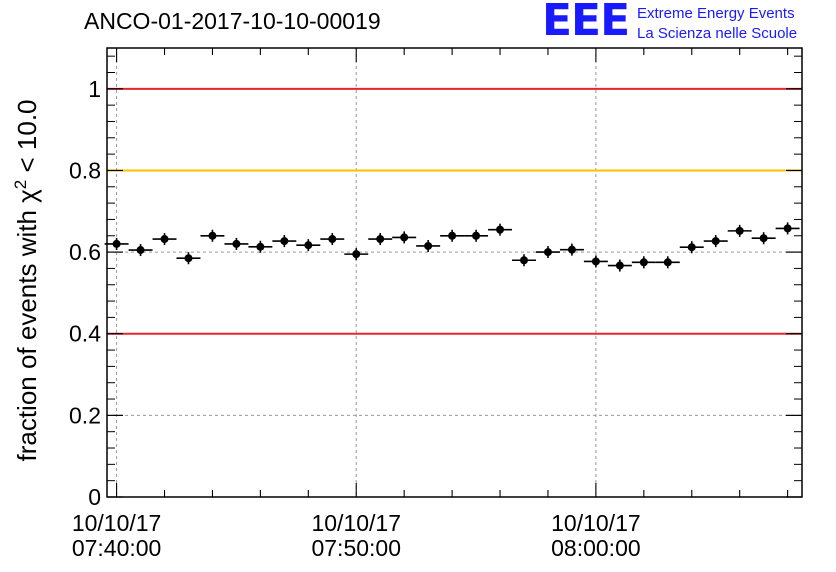  What do you see at coordinates (117, 548) in the screenshot?
I see `x-tick-label-time: 07:40:00` at bounding box center [117, 548].